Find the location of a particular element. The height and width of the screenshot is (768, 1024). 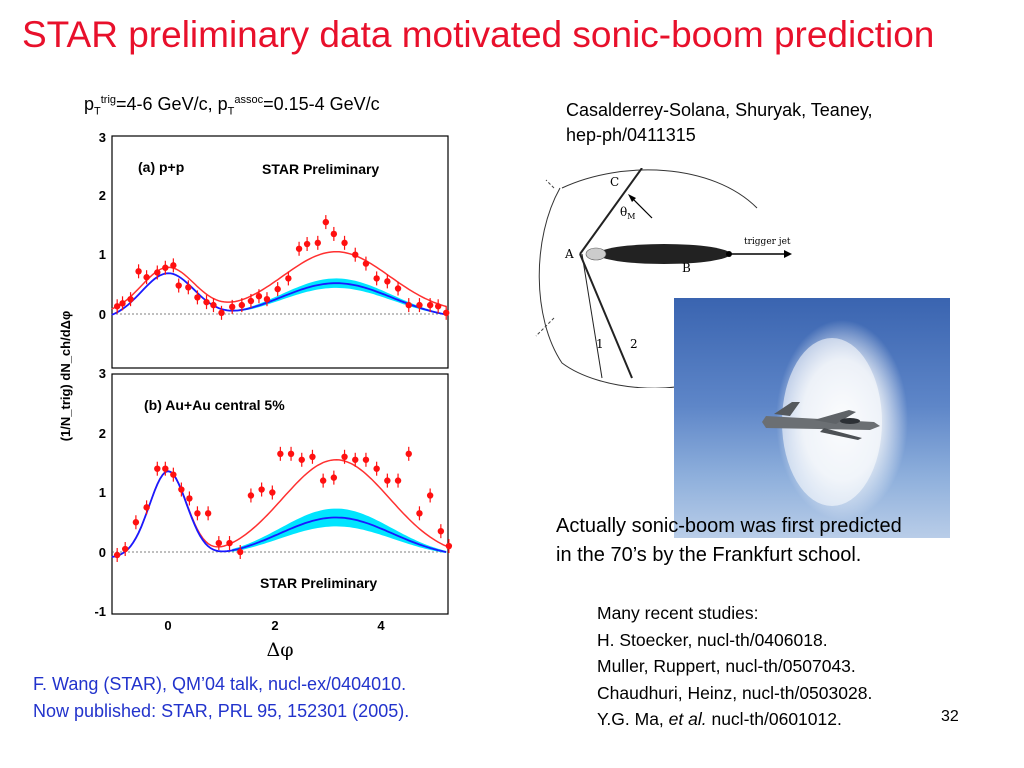

diagram-circle-top is located at coordinates (659, 189).